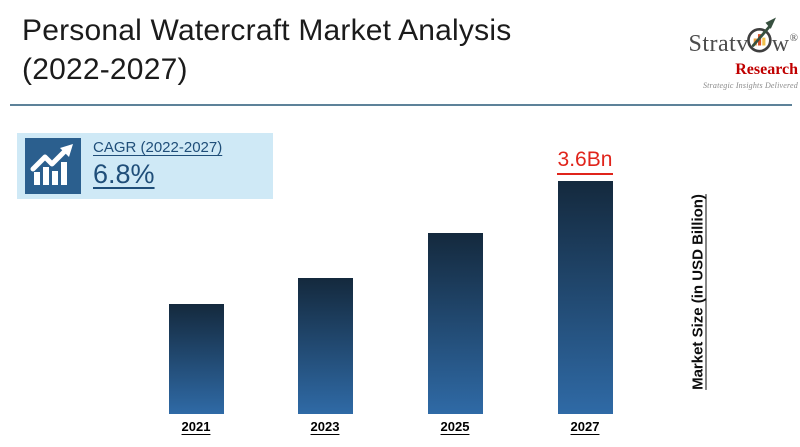 This screenshot has width=800, height=447. I want to click on page-title-line2: (2022-2027), so click(105, 69).